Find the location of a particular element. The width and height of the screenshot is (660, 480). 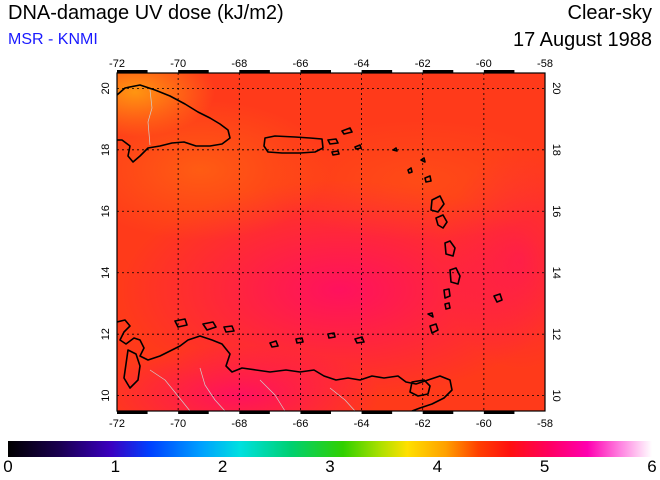

date-label: 17 August 1988 is located at coordinates (582, 40).